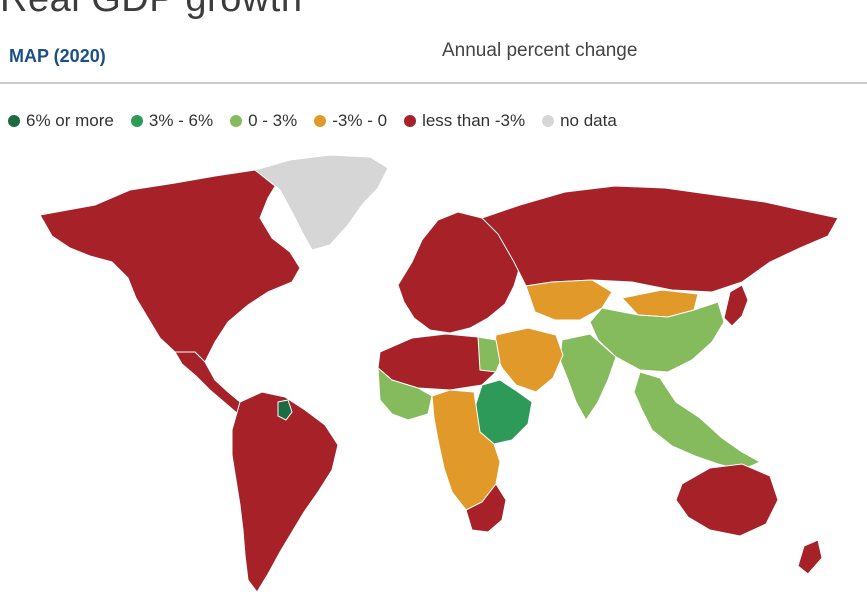 This screenshot has width=867, height=600. What do you see at coordinates (360, 120) in the screenshot?
I see `legend-label: -3% - 0` at bounding box center [360, 120].